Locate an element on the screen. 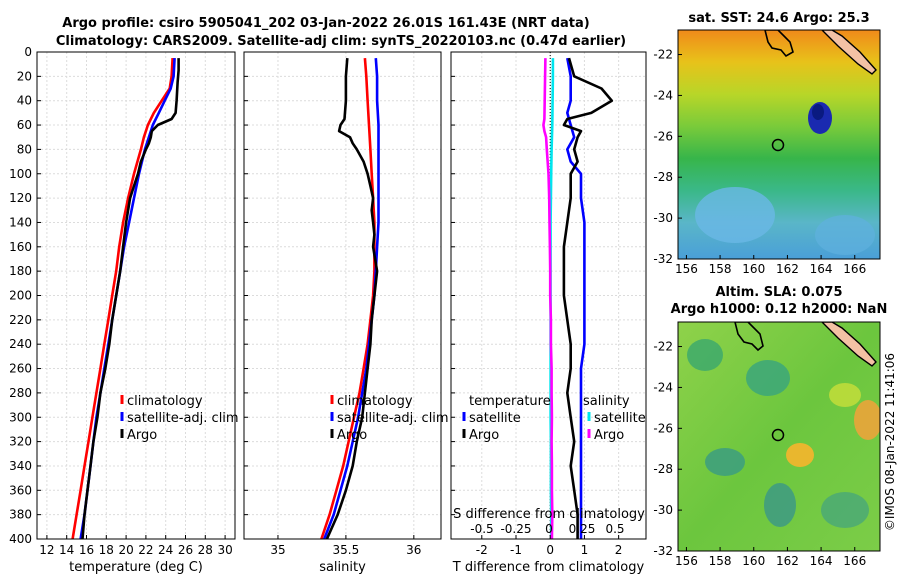 Image resolution: width=900 pixels, height=580 pixels. x-tick-label: -2 is located at coordinates (482, 550).